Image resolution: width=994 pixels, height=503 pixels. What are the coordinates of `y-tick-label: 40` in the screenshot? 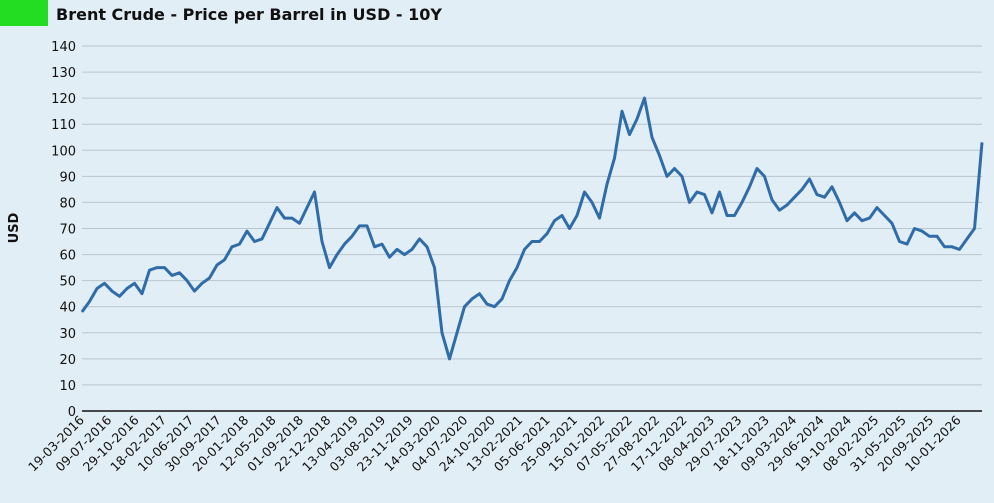 It's located at (67, 308).